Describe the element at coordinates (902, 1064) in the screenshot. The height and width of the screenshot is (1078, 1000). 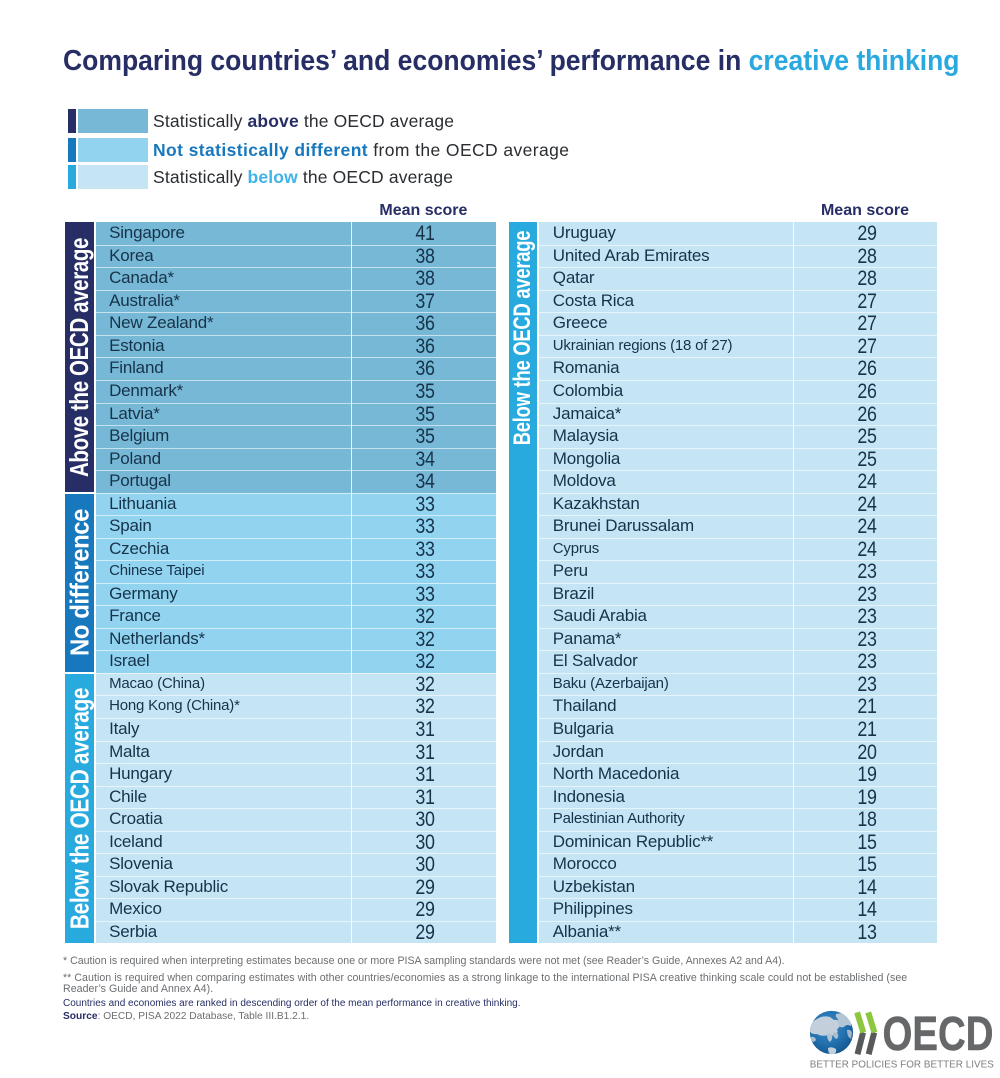
I see `svg-text:BETTER POLICIES FOR BETTER LIV: BETTER POLICIES FOR BETTER LIVES` at that location.